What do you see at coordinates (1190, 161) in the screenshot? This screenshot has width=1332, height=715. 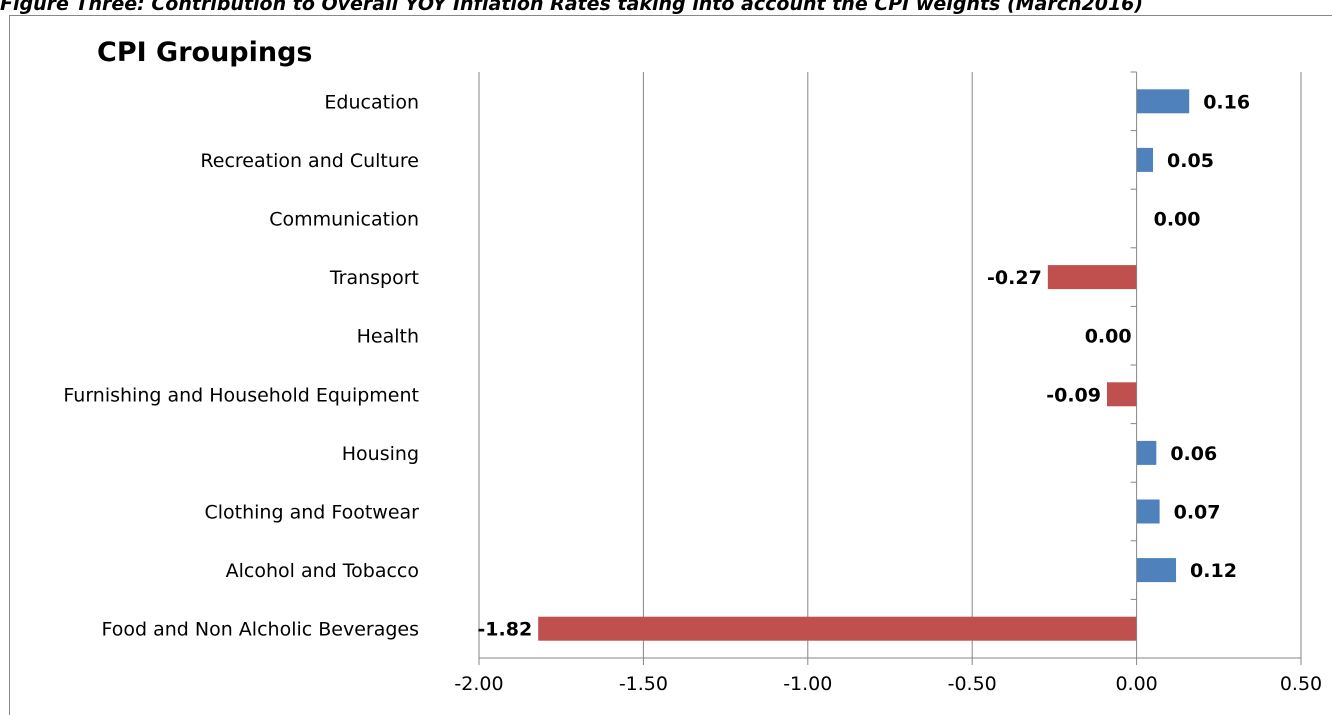 I see `data-label: 0.05` at bounding box center [1190, 161].